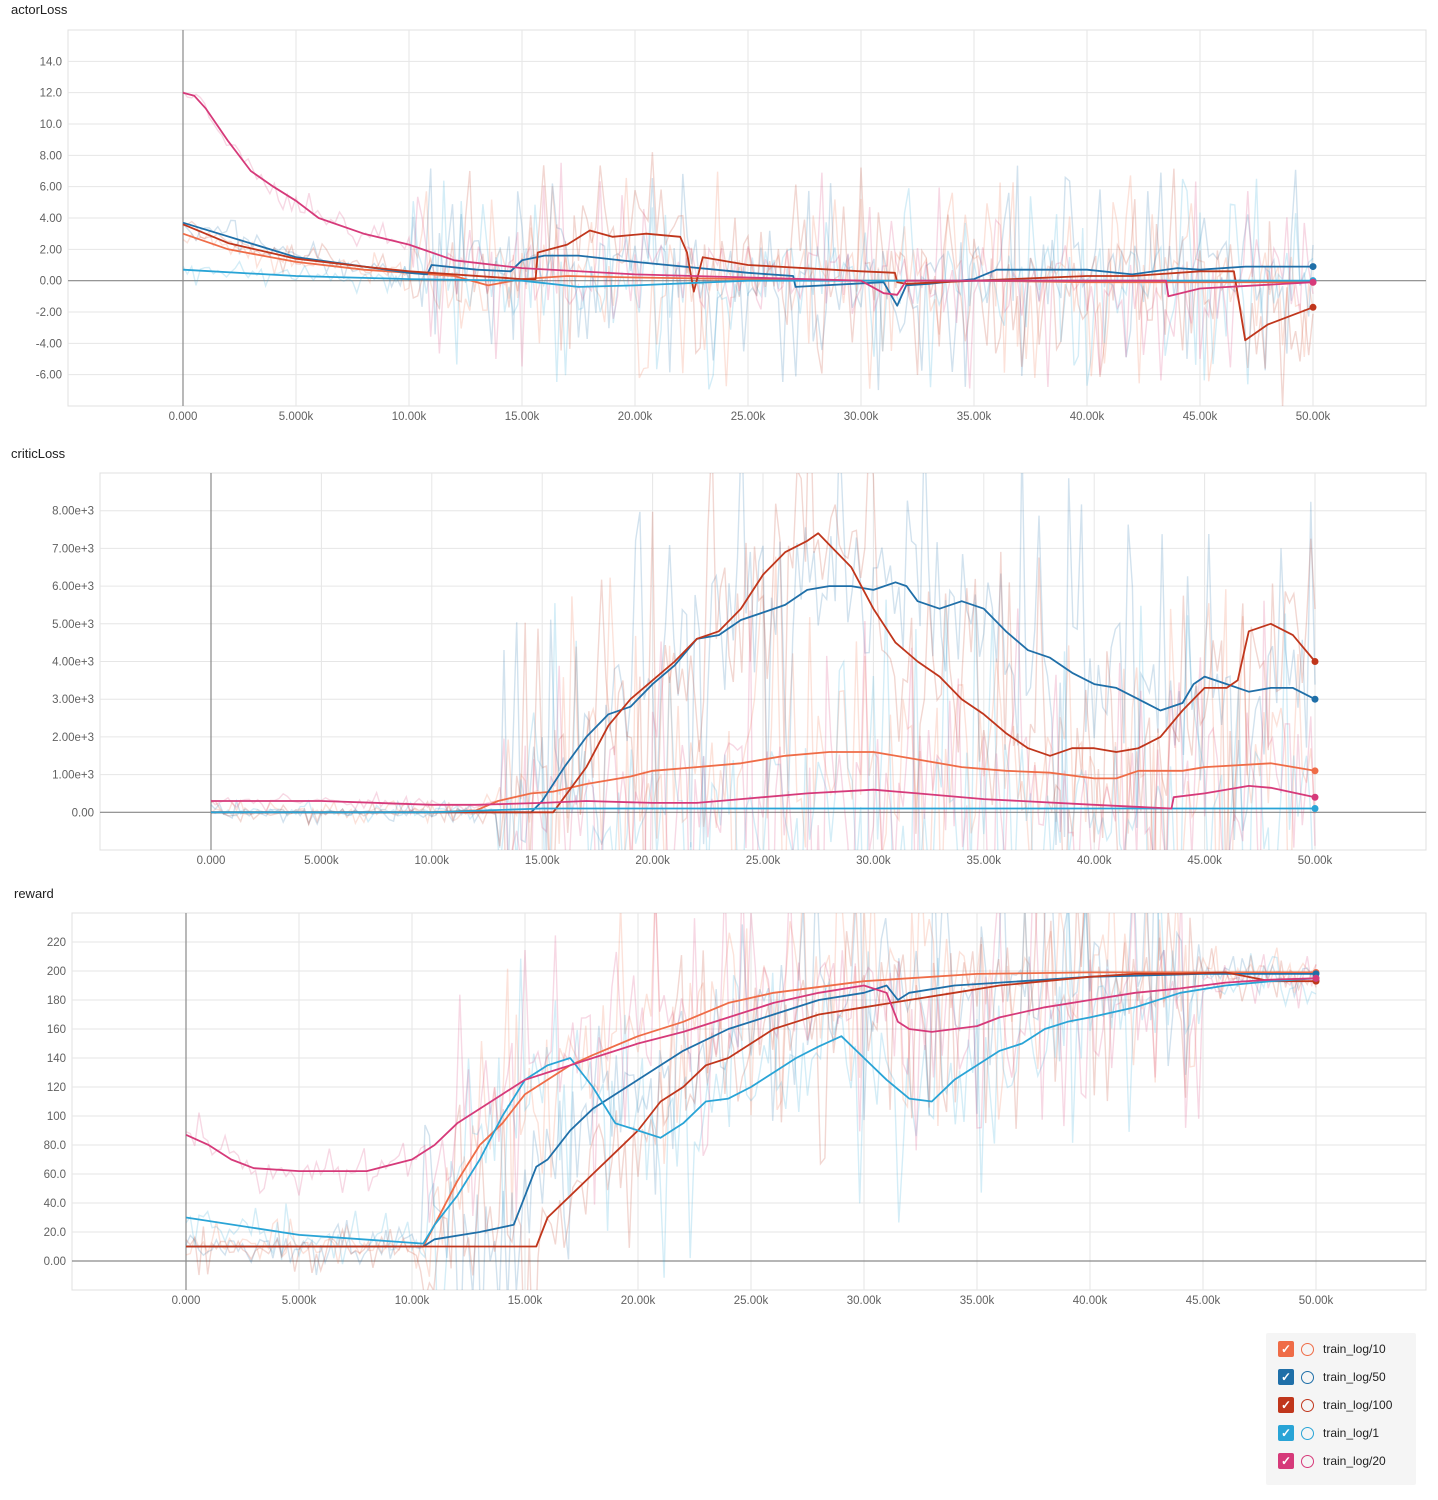 The height and width of the screenshot is (1500, 1438). What do you see at coordinates (56, 1117) in the screenshot?
I see `y-tick-label: 100` at bounding box center [56, 1117].